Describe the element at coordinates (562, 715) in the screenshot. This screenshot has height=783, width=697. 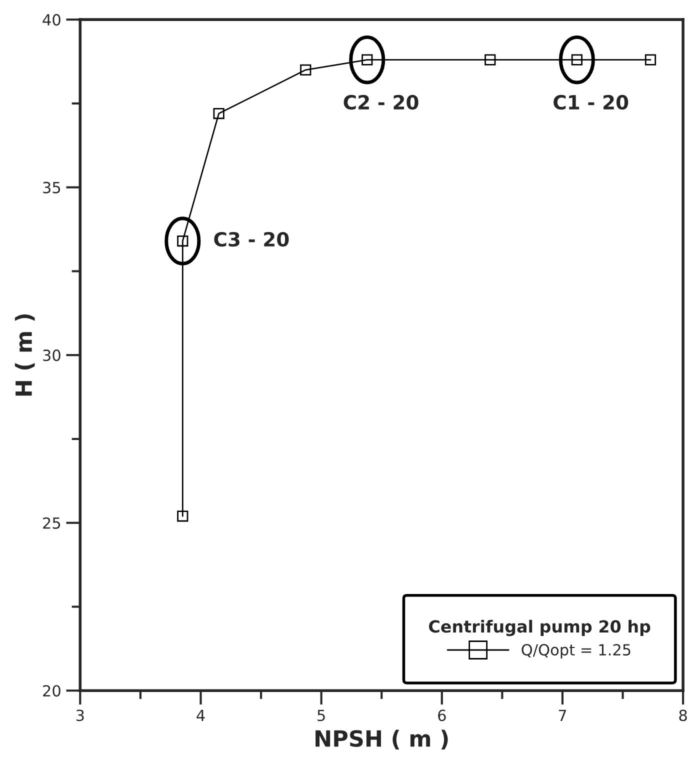
I see `x-tick-label: 7` at that location.